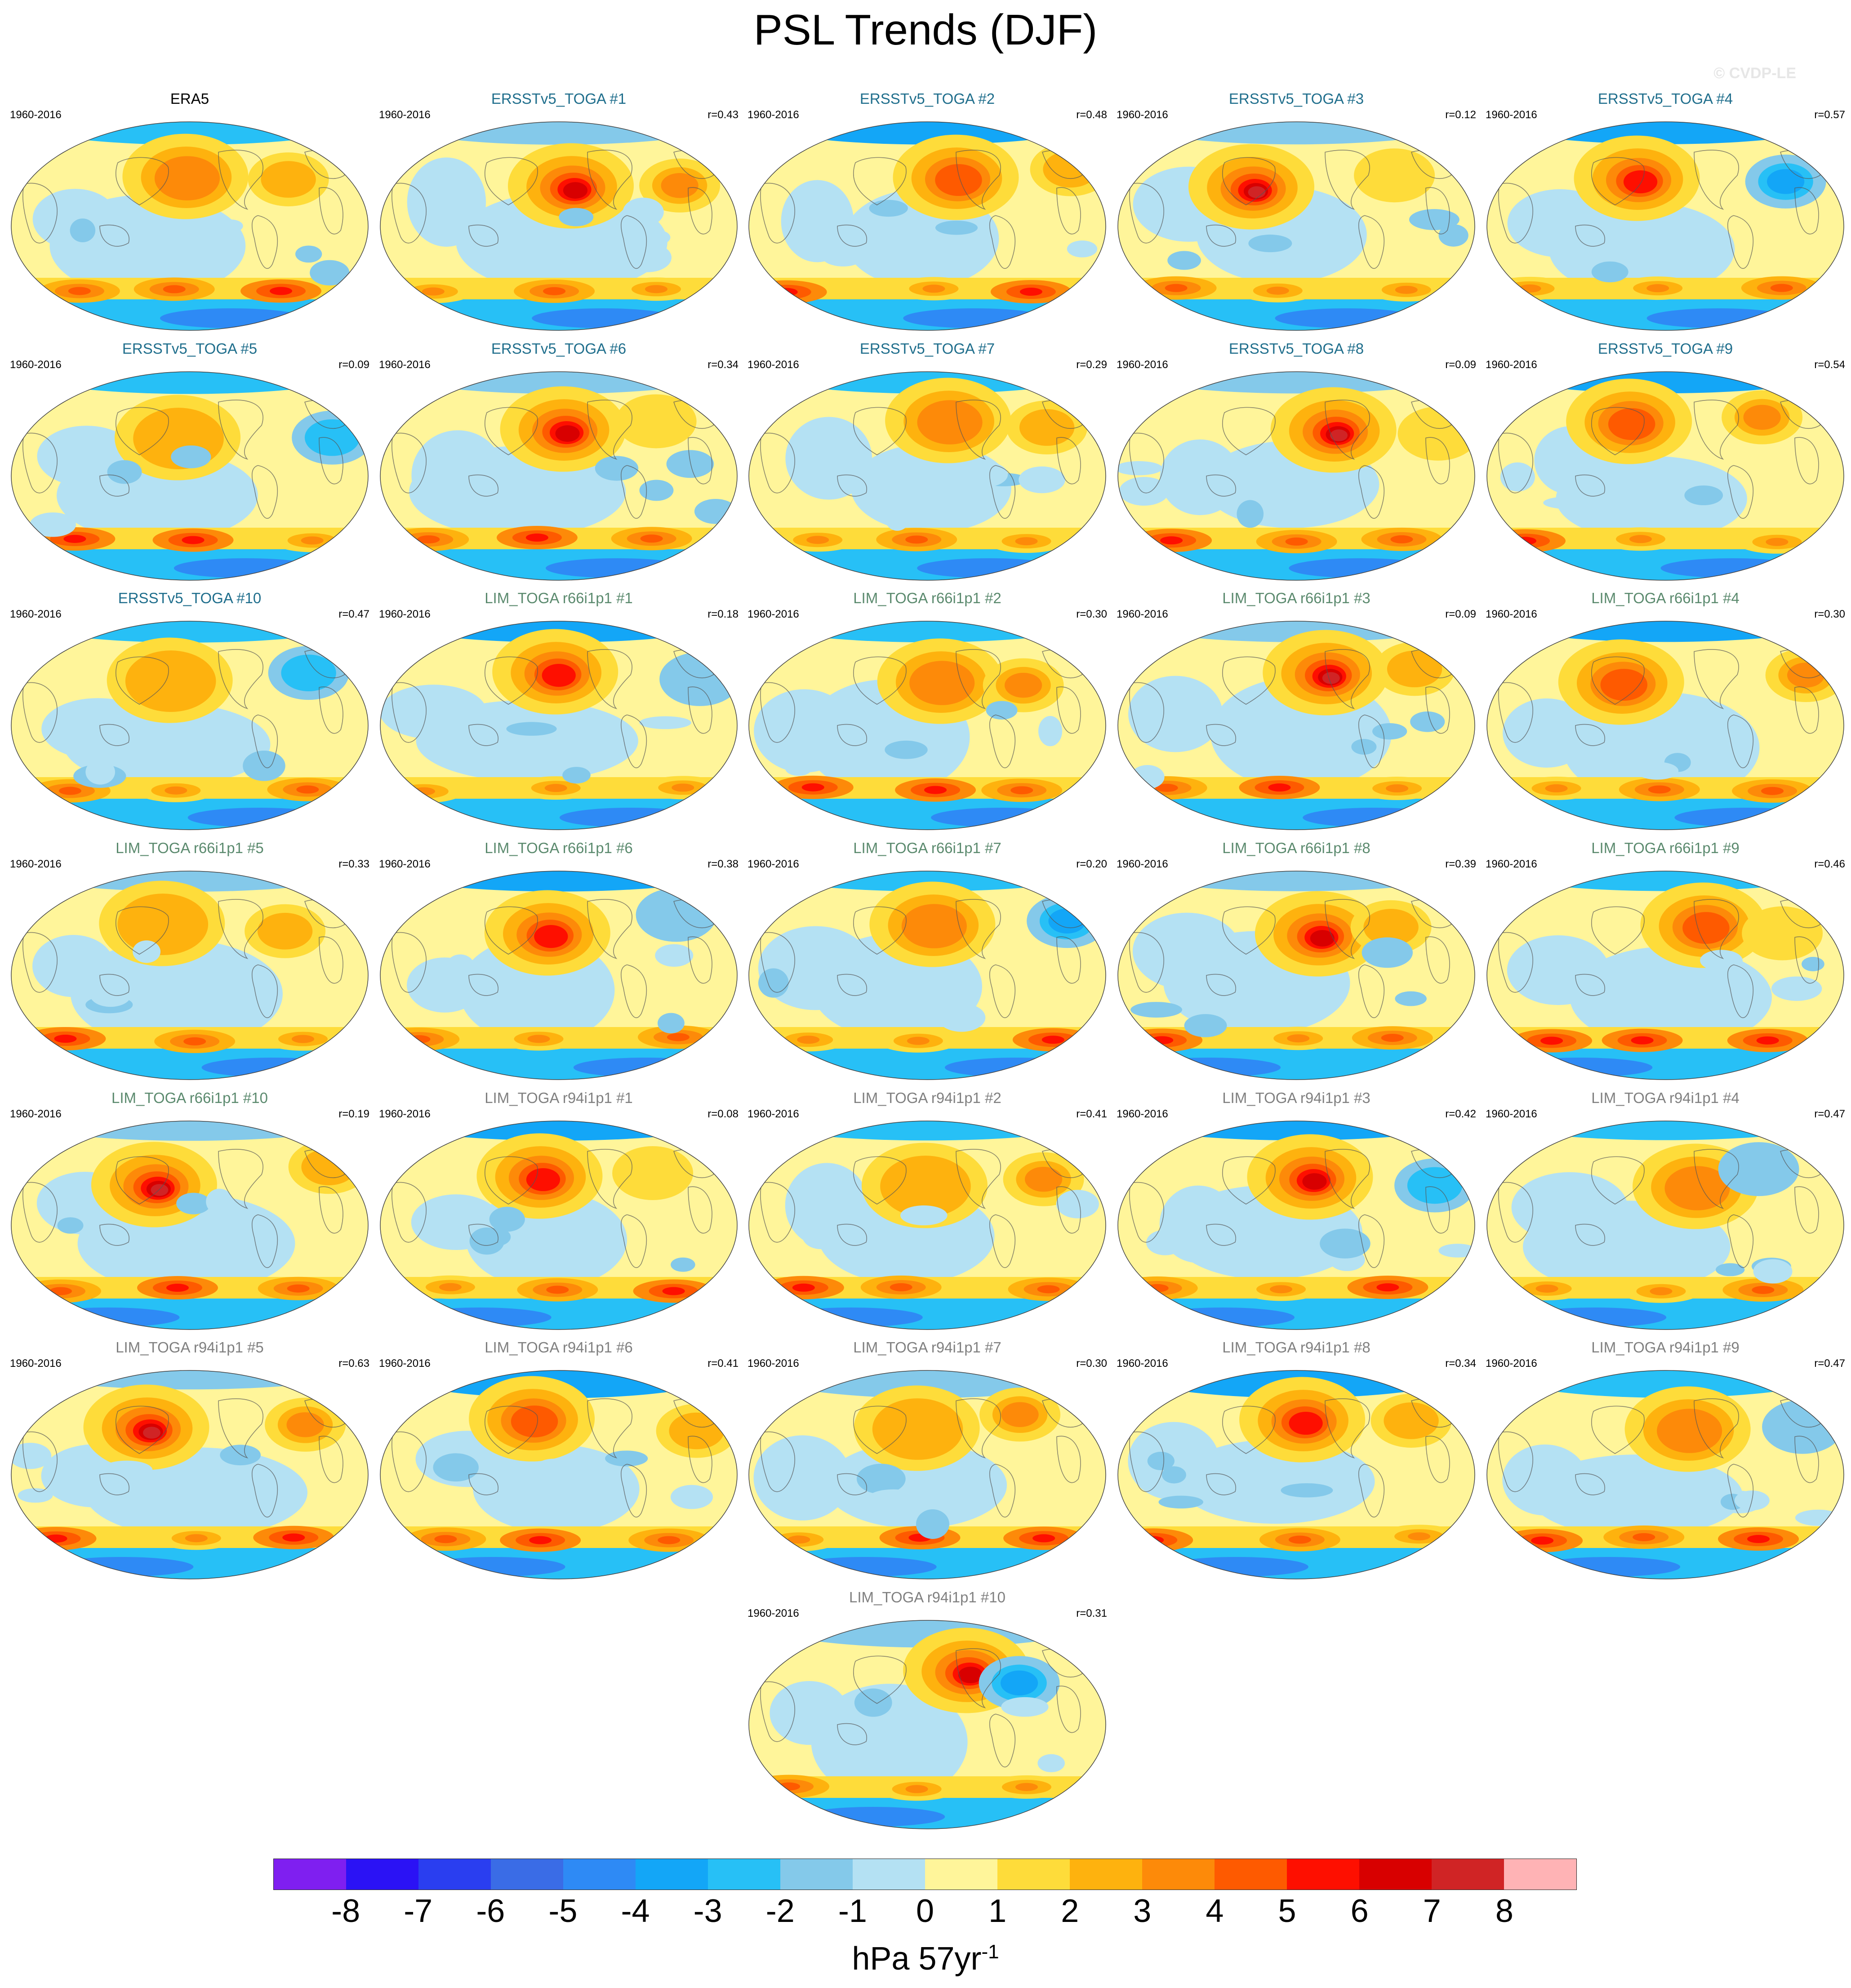 The height and width of the screenshot is (1988, 1851). I want to click on colorbar, so click(925, 1874).